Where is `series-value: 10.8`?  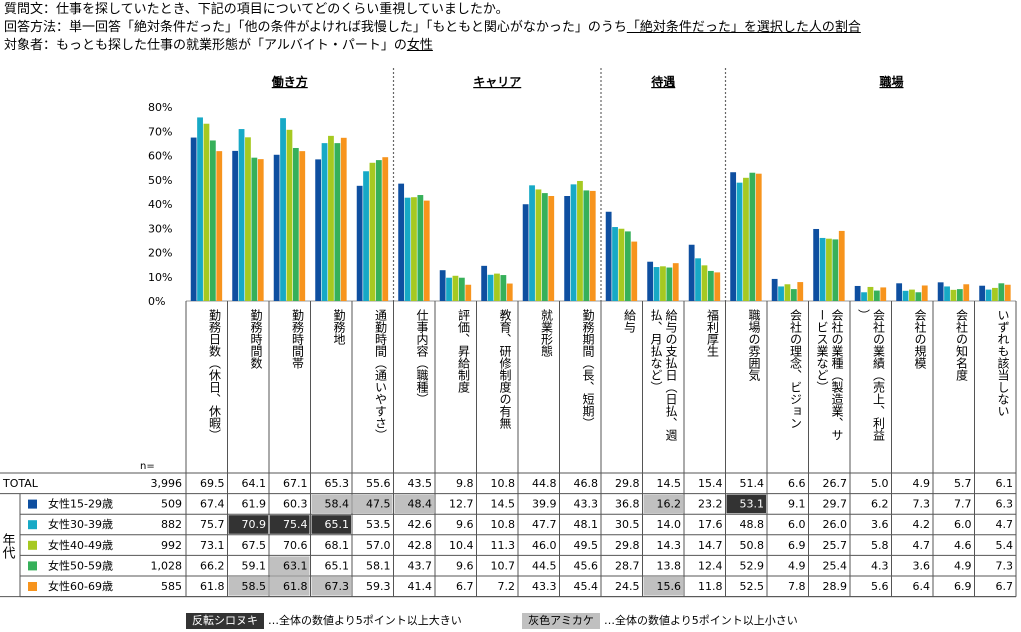 series-value: 10.8 is located at coordinates (503, 524).